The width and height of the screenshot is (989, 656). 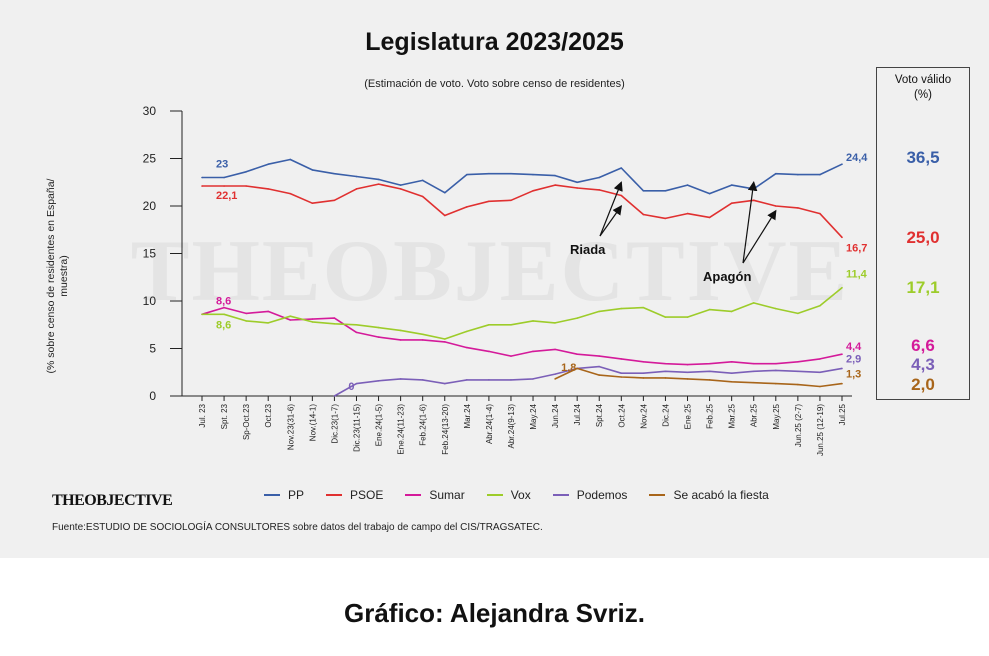 I want to click on legend-item-pp: PP, so click(x=284, y=495).